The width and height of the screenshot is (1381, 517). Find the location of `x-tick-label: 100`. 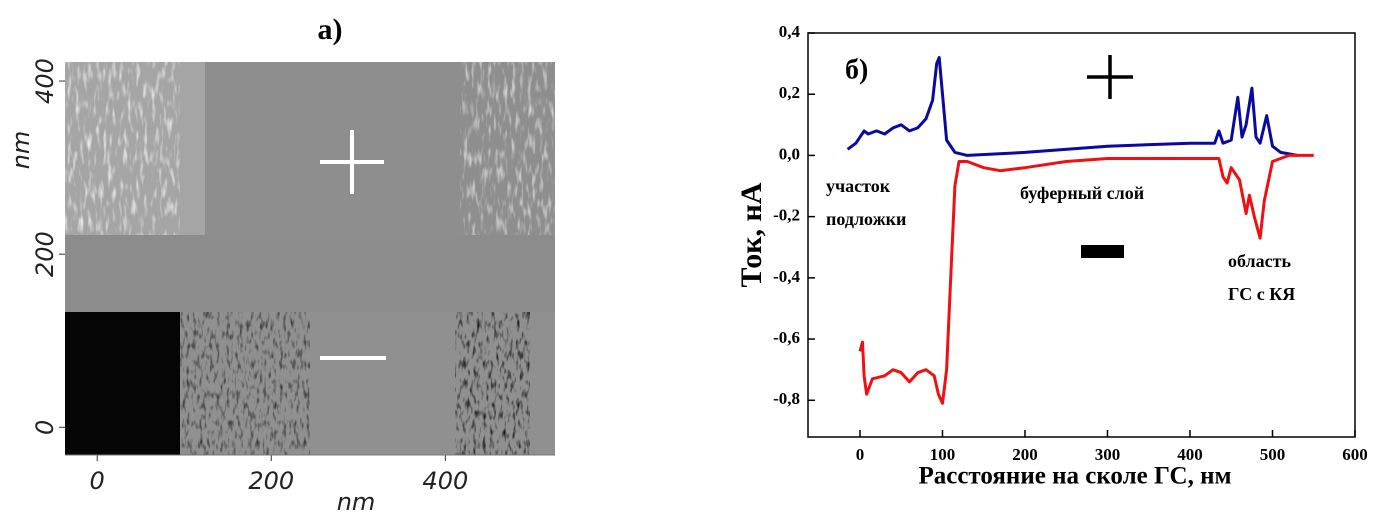

x-tick-label: 100 is located at coordinates (943, 454).